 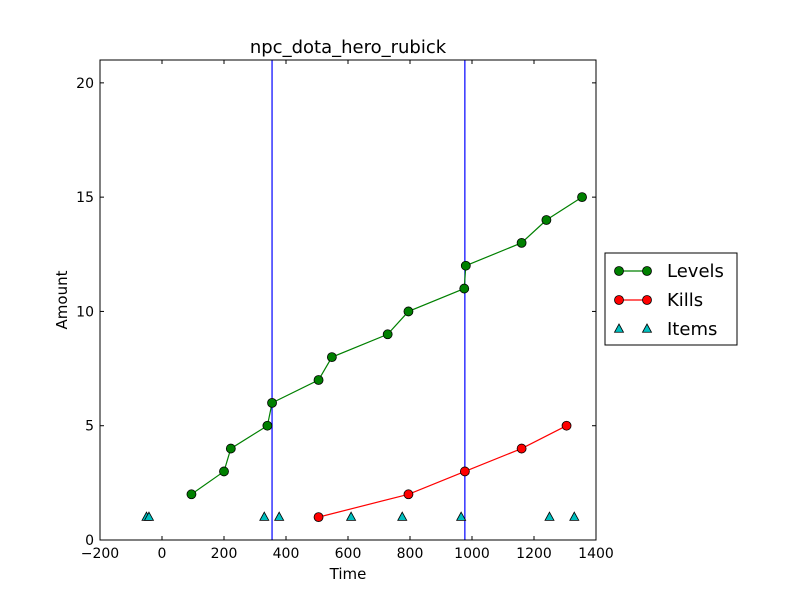 I want to click on legend-entry-levels: Levels, so click(x=669, y=271).